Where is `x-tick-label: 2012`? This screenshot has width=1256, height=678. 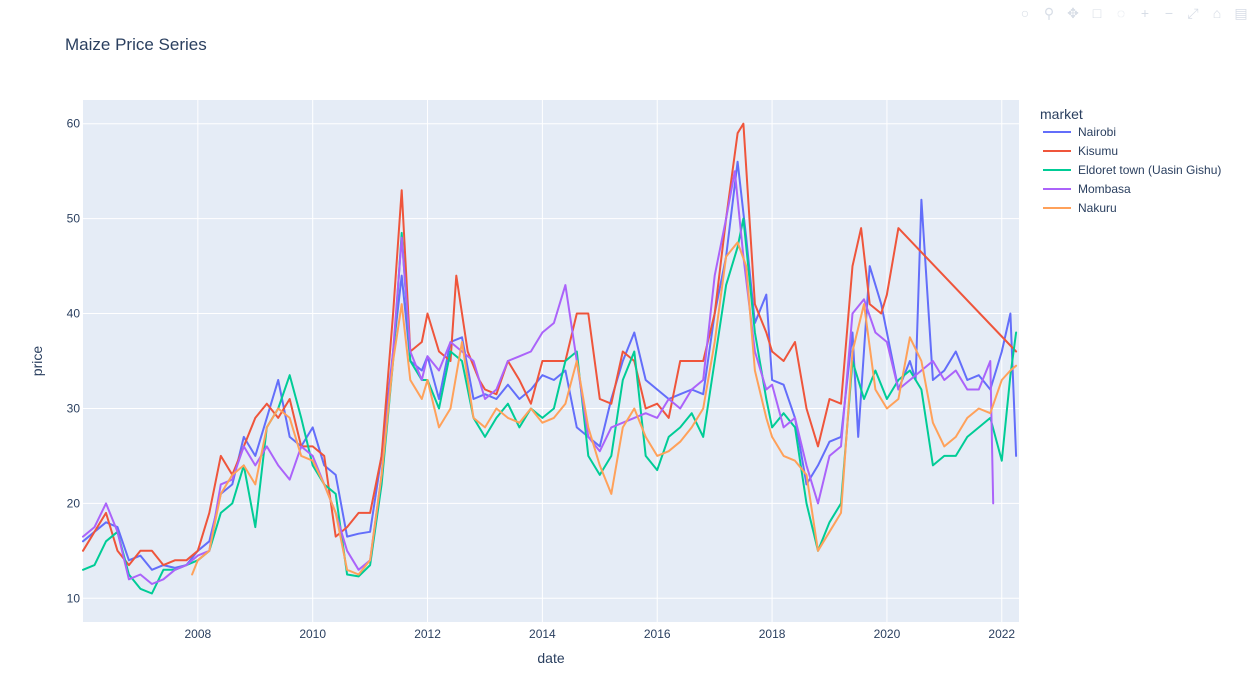
x-tick-label: 2012 is located at coordinates (427, 634).